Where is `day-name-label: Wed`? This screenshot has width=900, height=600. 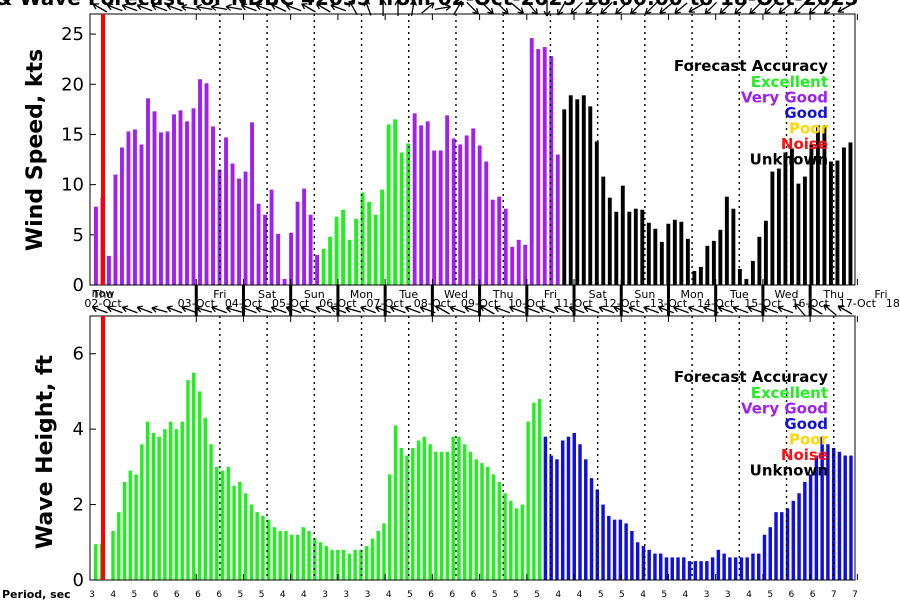 day-name-label: Wed is located at coordinates (456, 294).